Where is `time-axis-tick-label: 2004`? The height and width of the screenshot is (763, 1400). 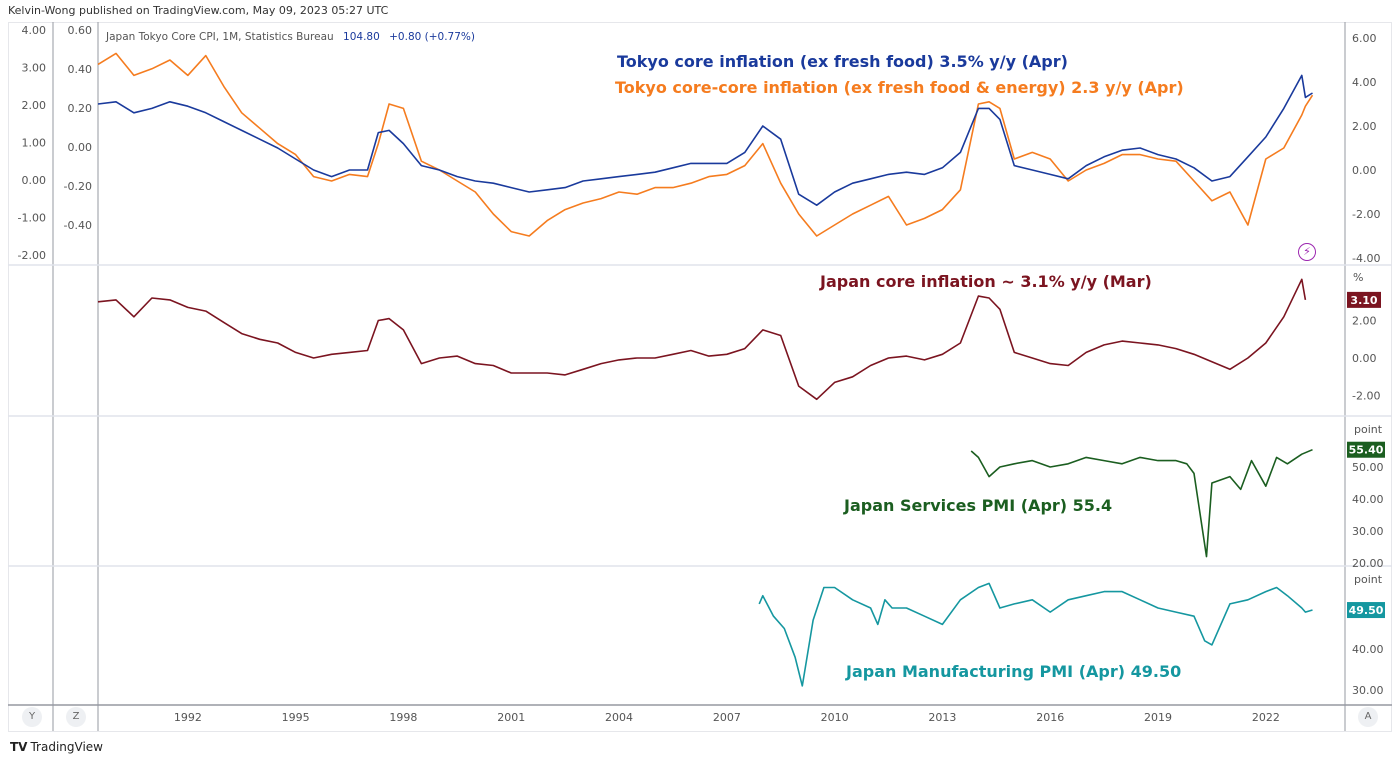
time-axis-tick-label: 2004 is located at coordinates (619, 717).